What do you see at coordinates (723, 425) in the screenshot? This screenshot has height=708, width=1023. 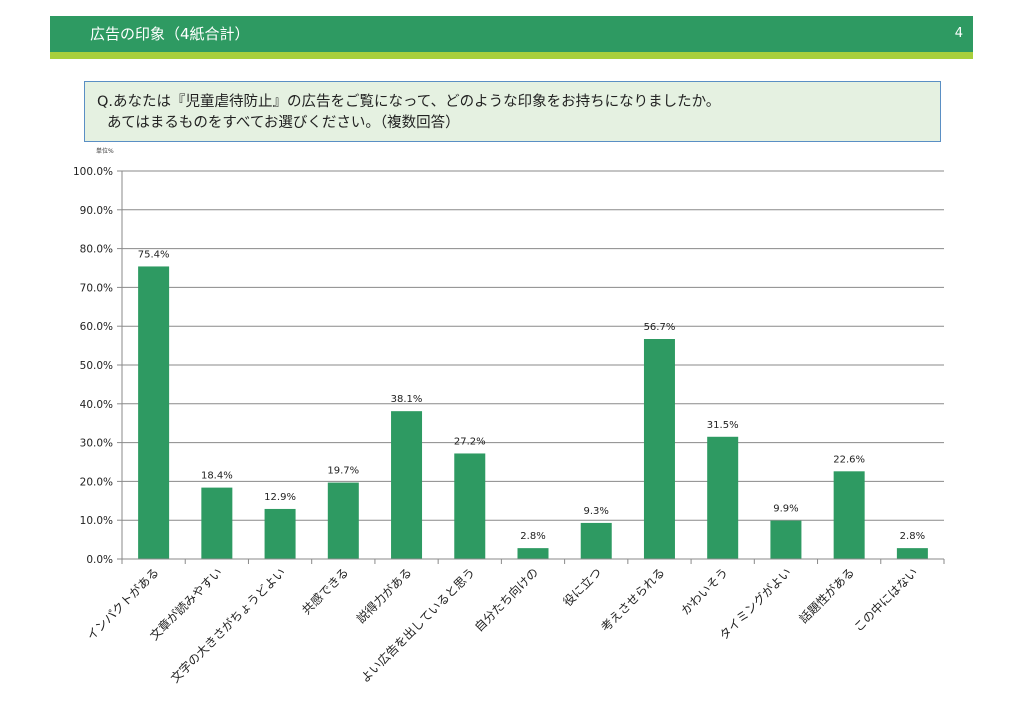 I see `data-label: 31.5%` at bounding box center [723, 425].